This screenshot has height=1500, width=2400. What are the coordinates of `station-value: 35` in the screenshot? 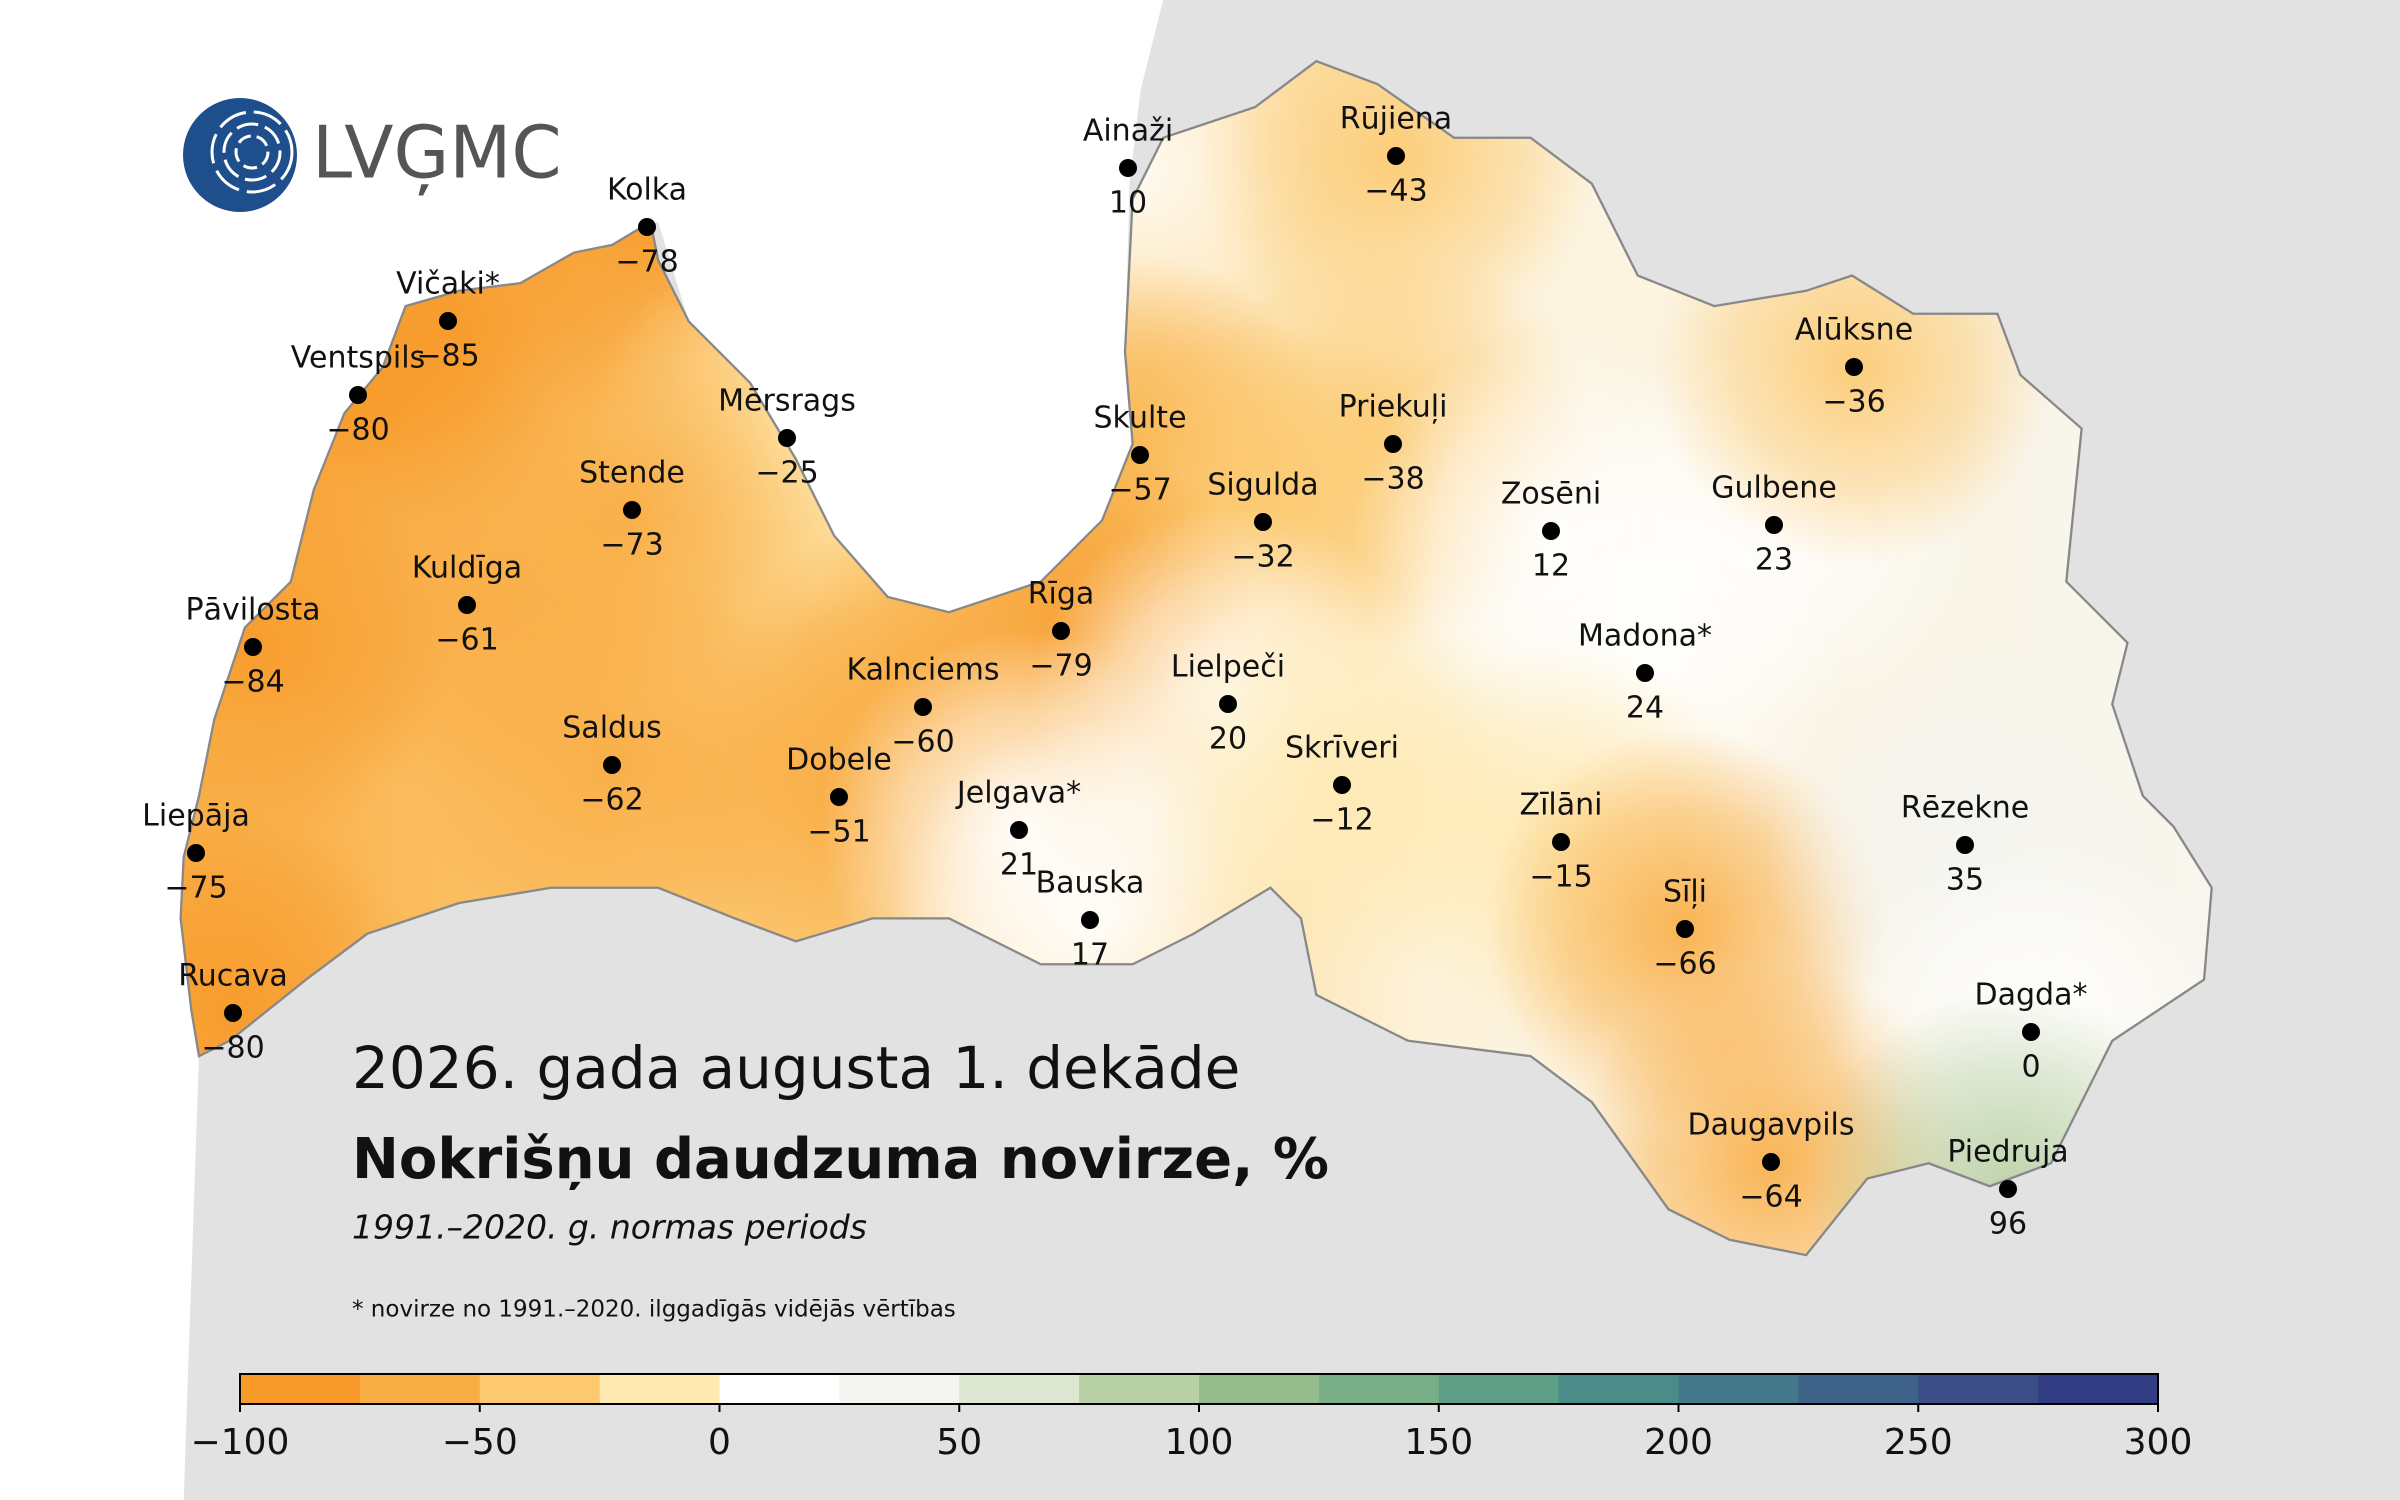 It's located at (1965, 880).